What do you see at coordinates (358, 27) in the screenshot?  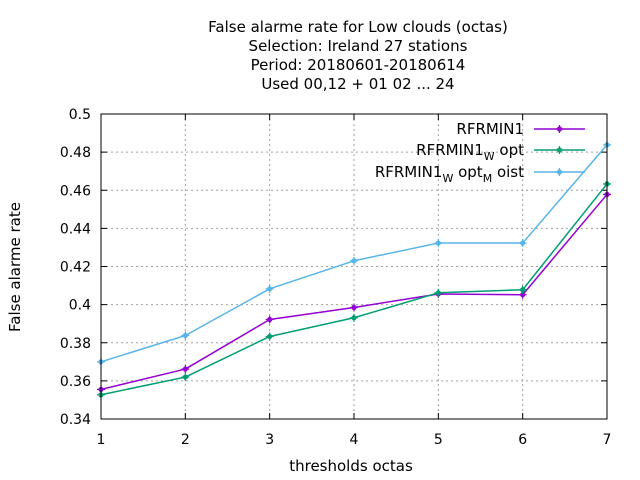 I see `title-line-1: False alarme rate for Low clouds (octas)` at bounding box center [358, 27].